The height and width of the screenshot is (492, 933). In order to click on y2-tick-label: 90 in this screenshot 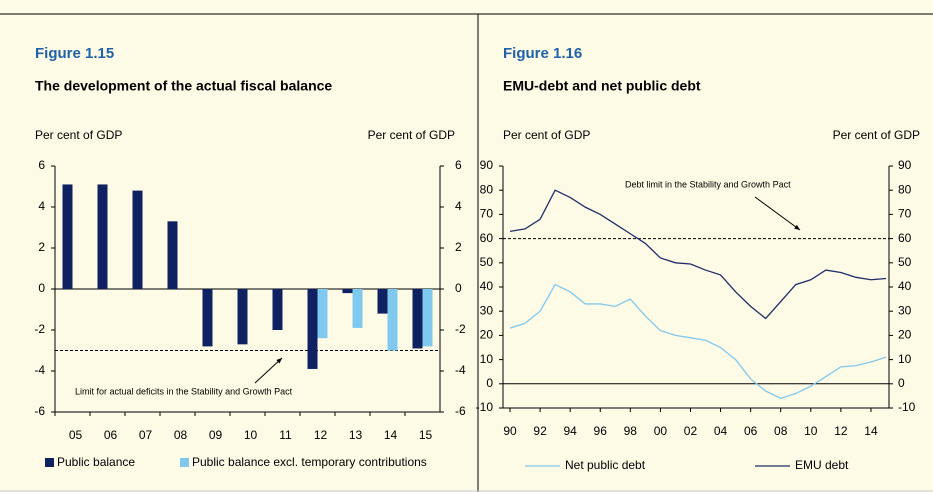, I will do `click(905, 165)`.